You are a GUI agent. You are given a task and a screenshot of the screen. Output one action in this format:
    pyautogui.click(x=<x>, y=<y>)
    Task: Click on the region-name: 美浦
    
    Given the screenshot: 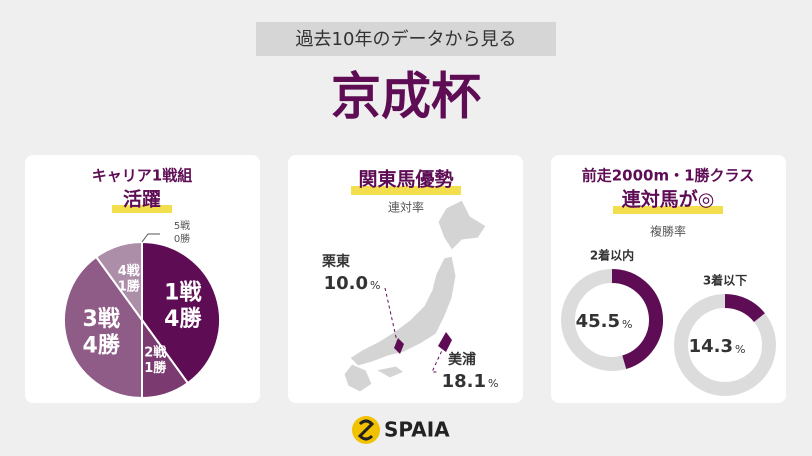 What is the action you would take?
    pyautogui.click(x=462, y=359)
    